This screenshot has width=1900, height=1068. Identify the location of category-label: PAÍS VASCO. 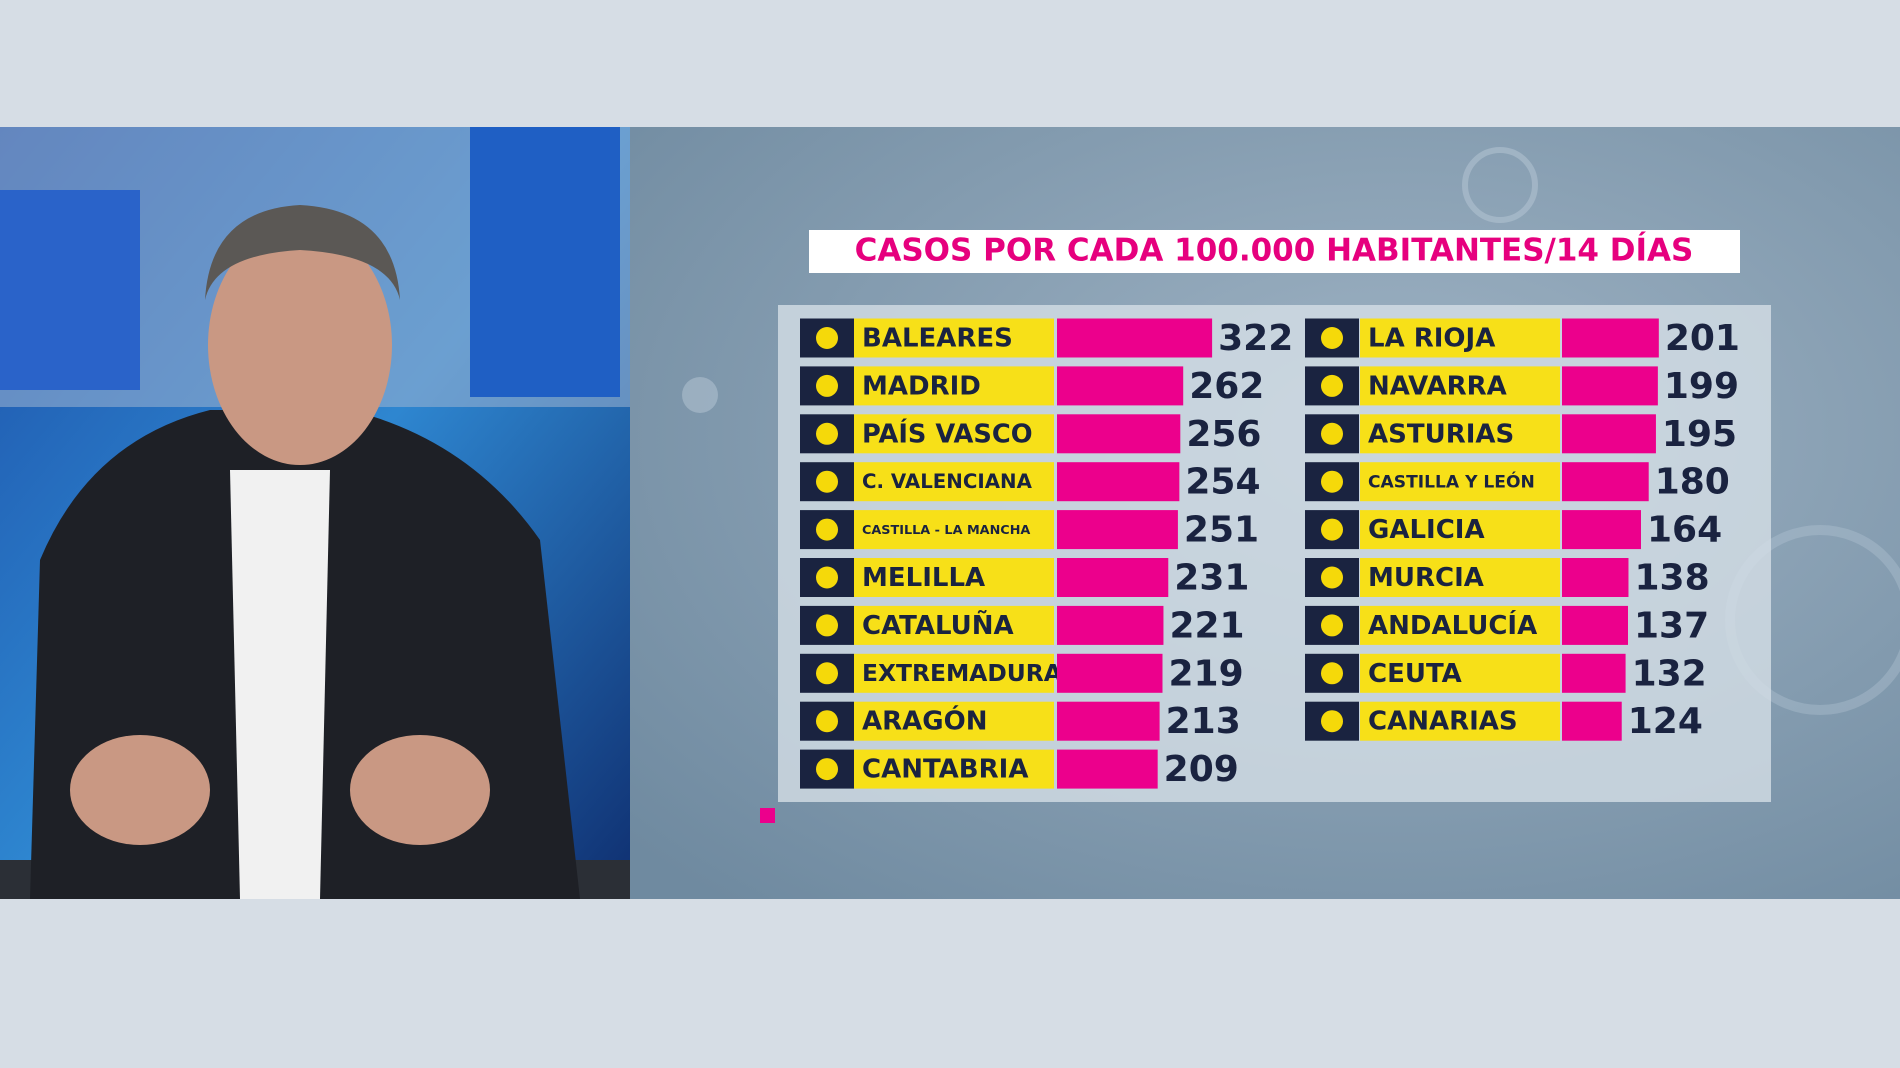
(947, 433).